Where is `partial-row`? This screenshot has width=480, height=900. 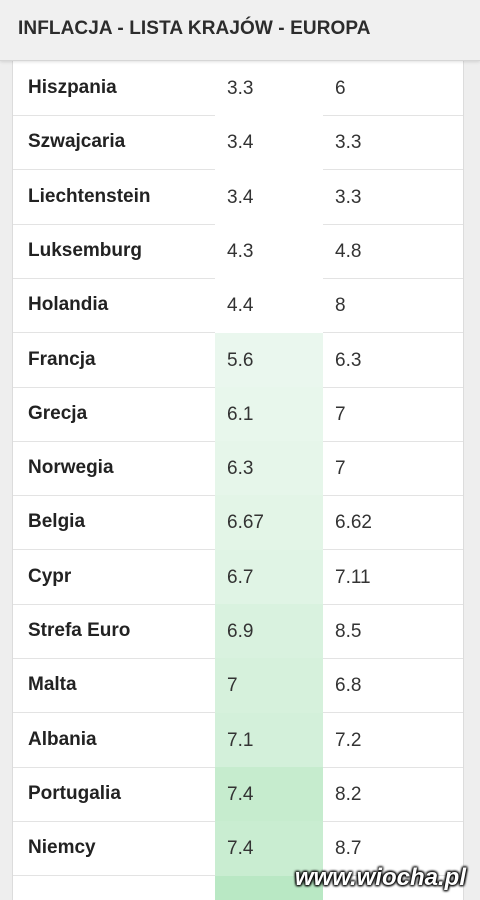
partial-row is located at coordinates (238, 888).